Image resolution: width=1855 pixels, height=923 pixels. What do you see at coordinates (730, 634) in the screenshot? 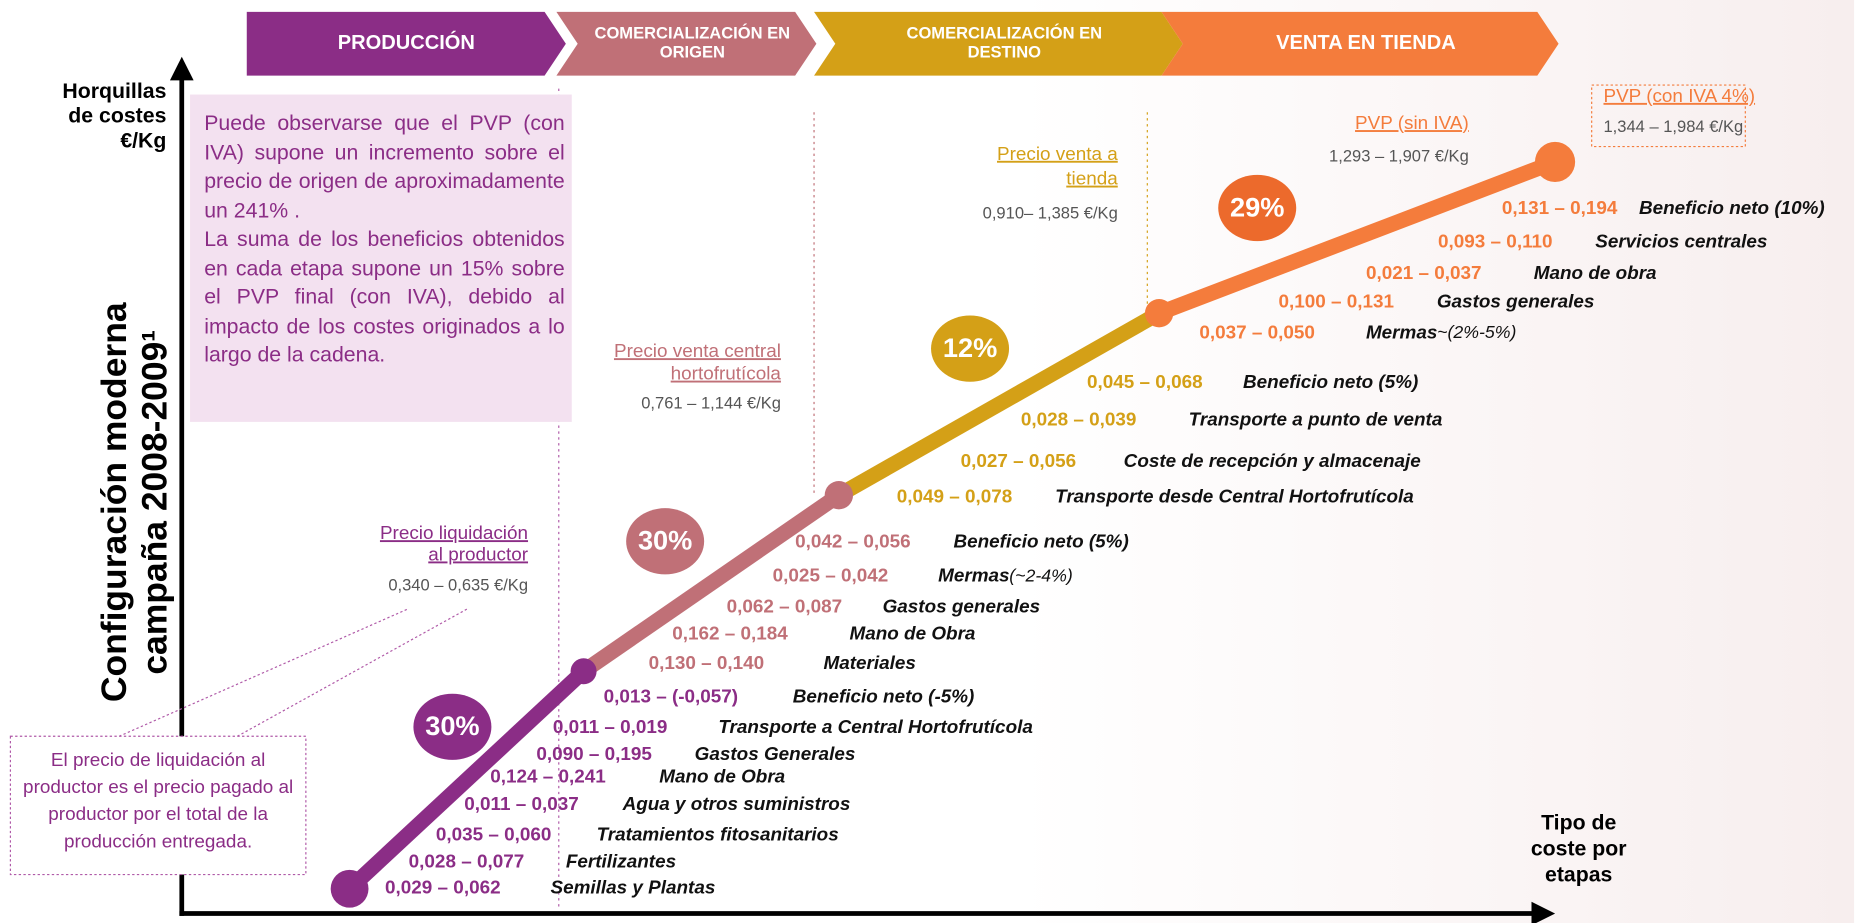
I see `cost-range: 0,162 – 0,184` at bounding box center [730, 634].